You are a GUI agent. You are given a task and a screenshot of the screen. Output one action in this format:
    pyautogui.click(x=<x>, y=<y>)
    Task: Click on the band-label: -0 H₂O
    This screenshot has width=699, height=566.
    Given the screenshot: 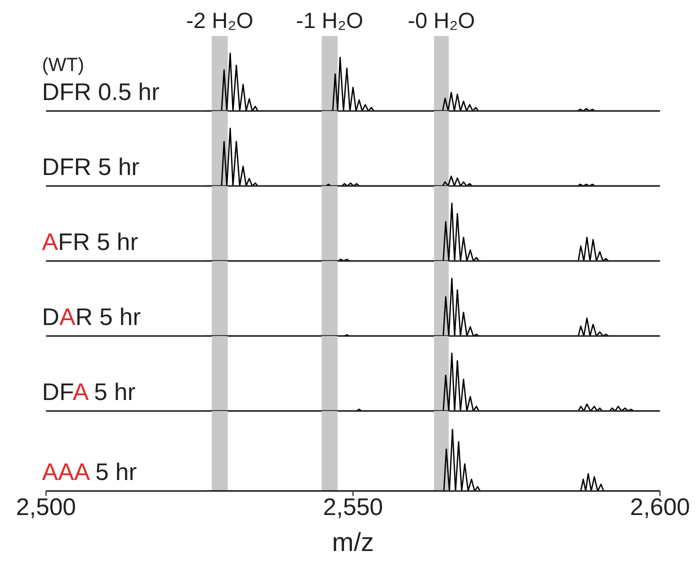 What is the action you would take?
    pyautogui.click(x=442, y=20)
    